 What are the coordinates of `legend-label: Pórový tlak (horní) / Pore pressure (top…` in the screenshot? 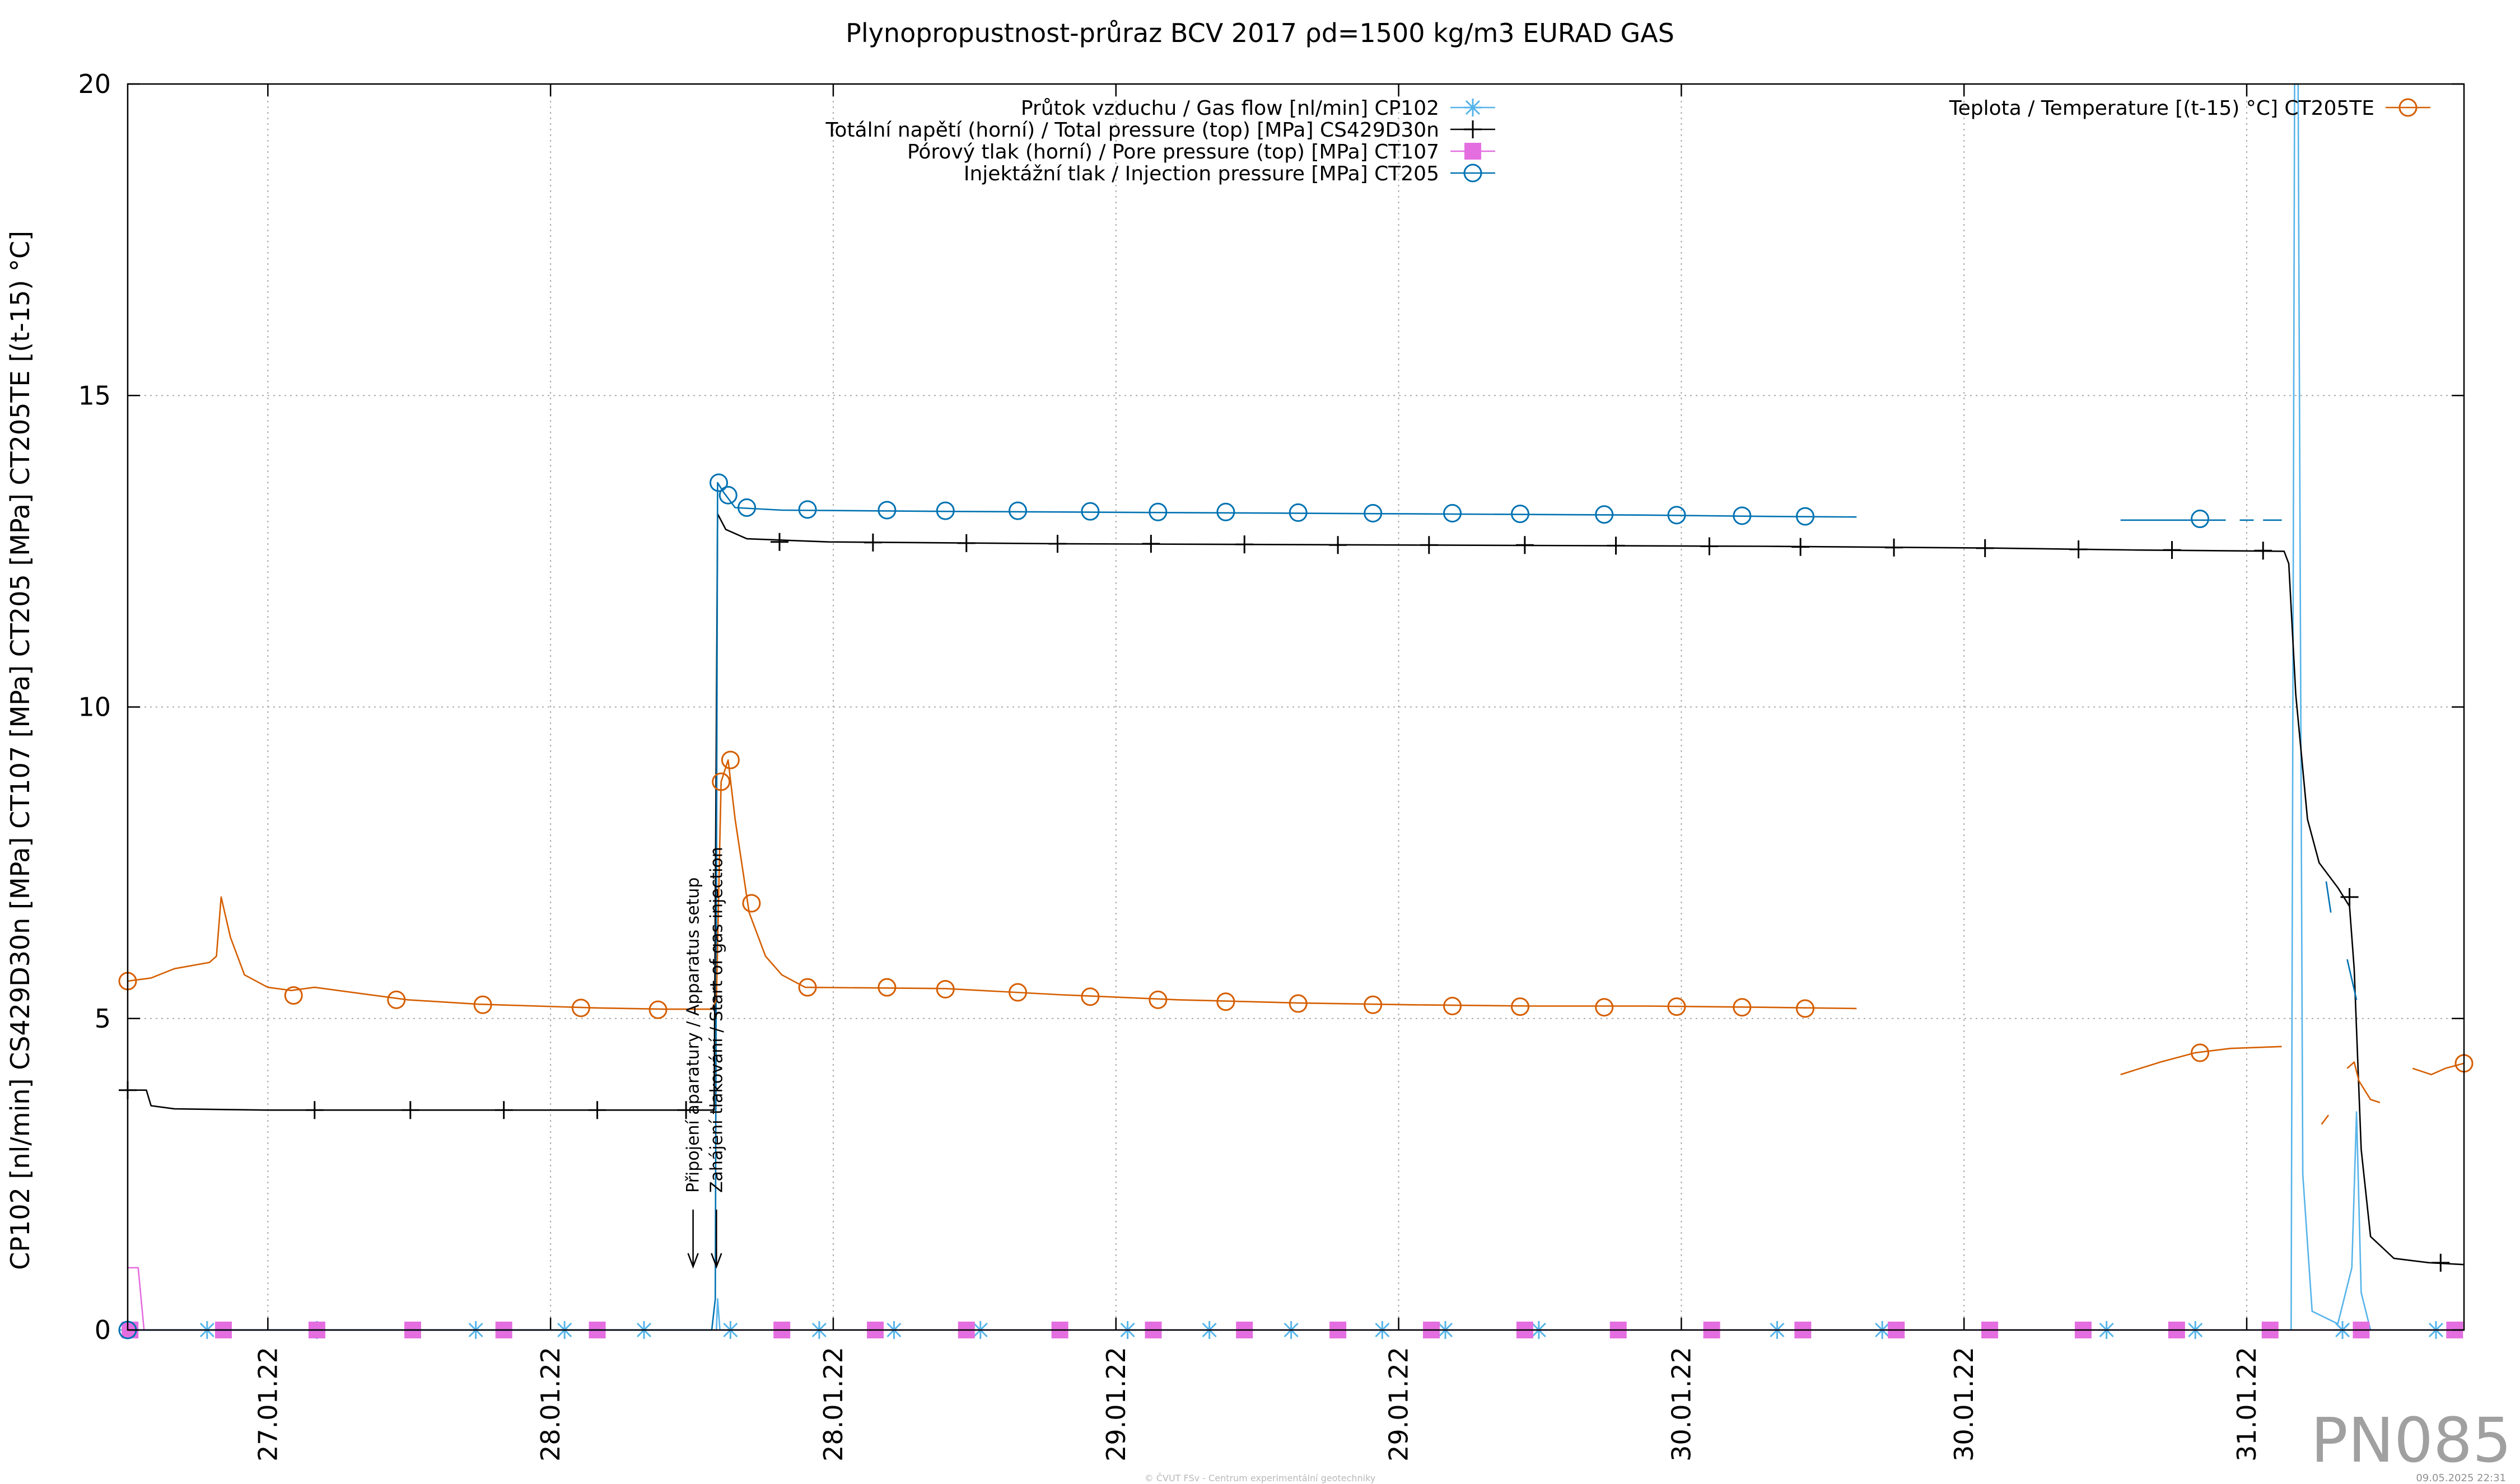 It's located at (1173, 153).